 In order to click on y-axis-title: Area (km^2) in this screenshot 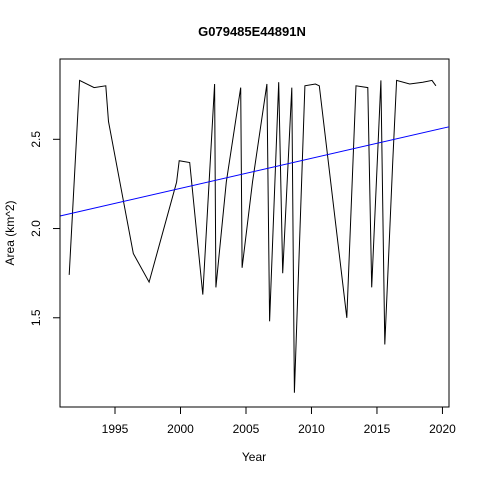, I will do `click(10, 233)`.